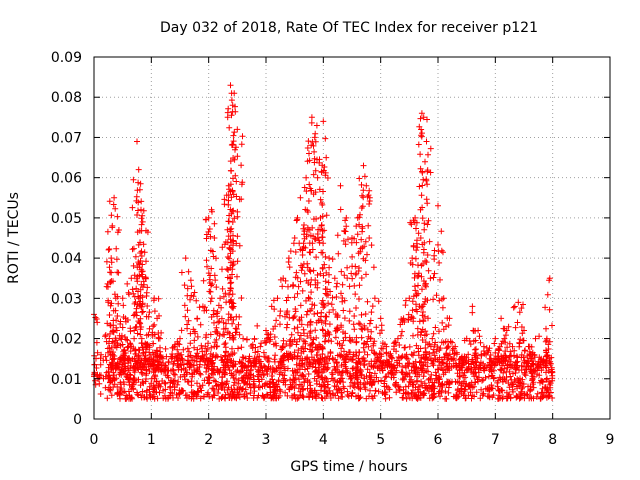  I want to click on y-tick-label: 0.09, so click(66, 58).